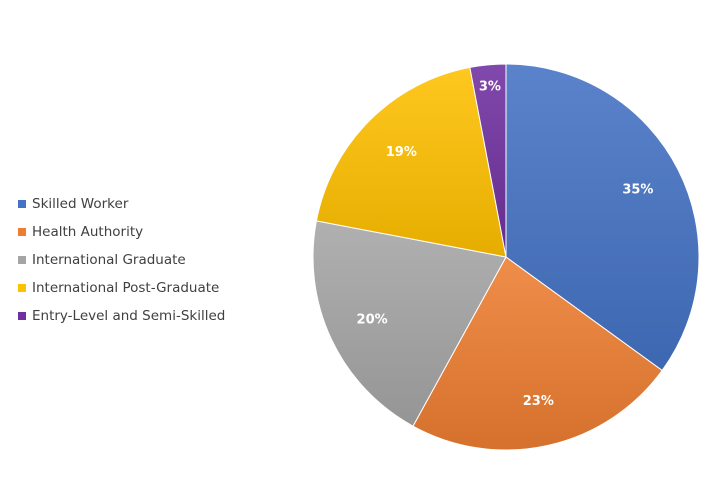  I want to click on legend-item-health-authority: Health Authority, so click(121, 232).